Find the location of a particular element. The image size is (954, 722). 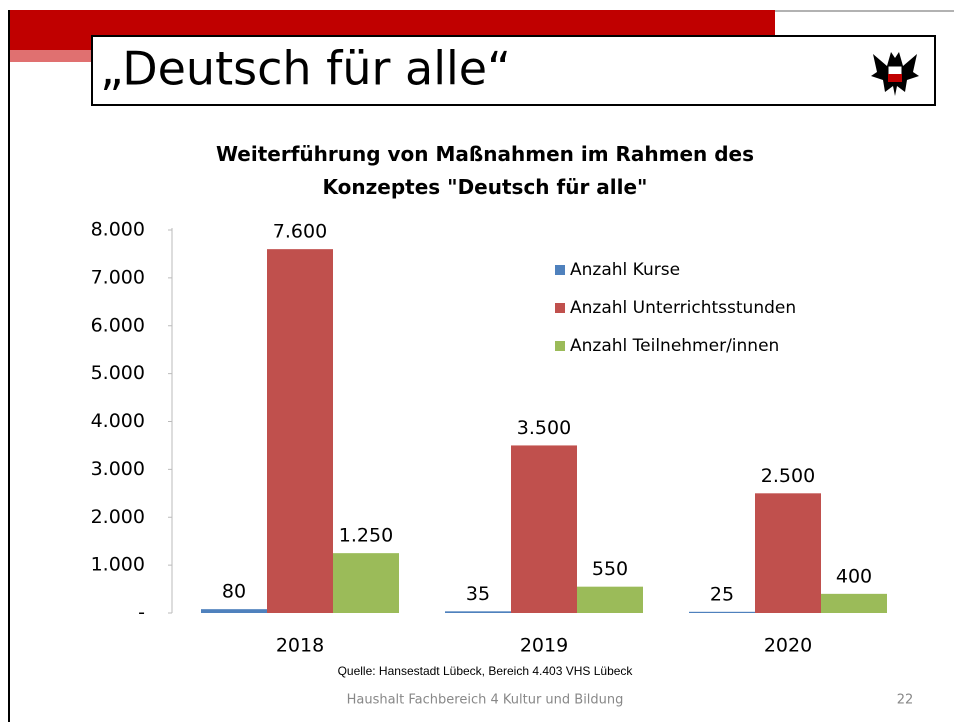

y-tick-label: 1.000 is located at coordinates (118, 565).